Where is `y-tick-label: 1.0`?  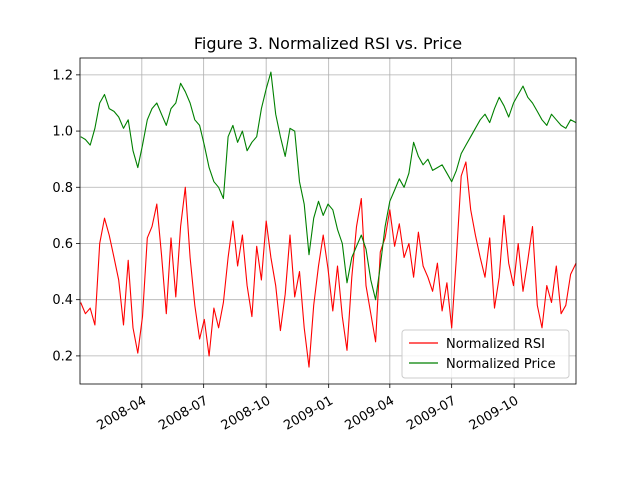 y-tick-label: 1.0 is located at coordinates (62, 132).